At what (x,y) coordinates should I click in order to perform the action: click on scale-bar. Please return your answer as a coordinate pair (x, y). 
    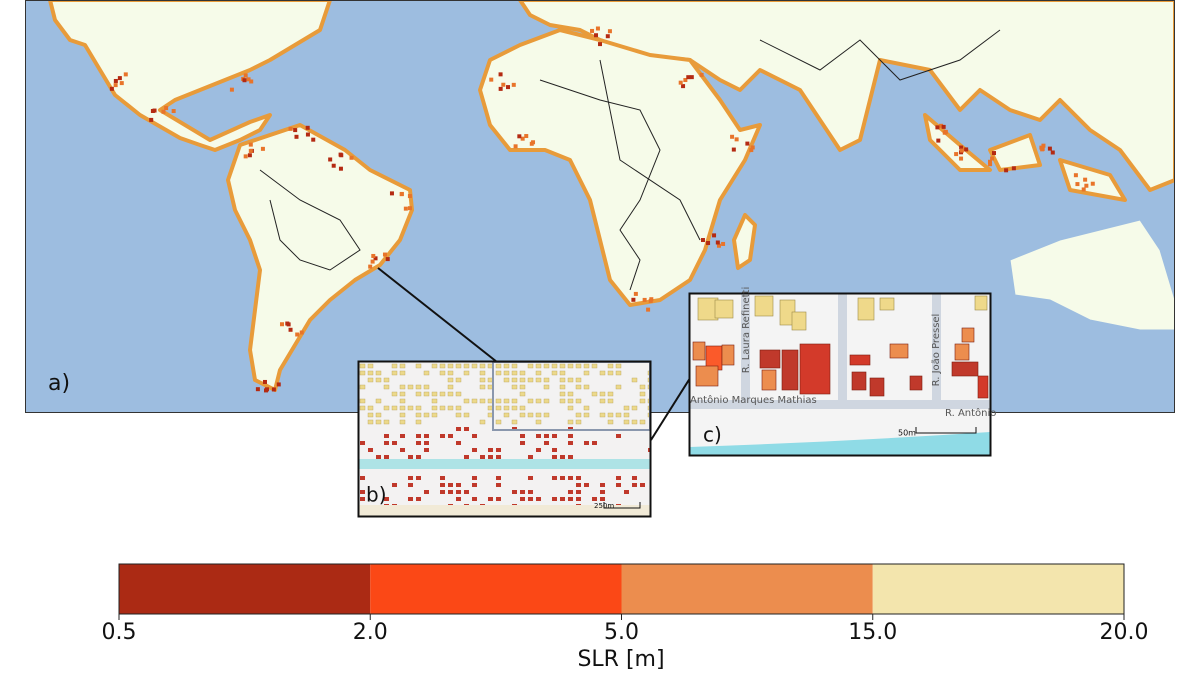
    Looking at the image, I should click on (946, 430).